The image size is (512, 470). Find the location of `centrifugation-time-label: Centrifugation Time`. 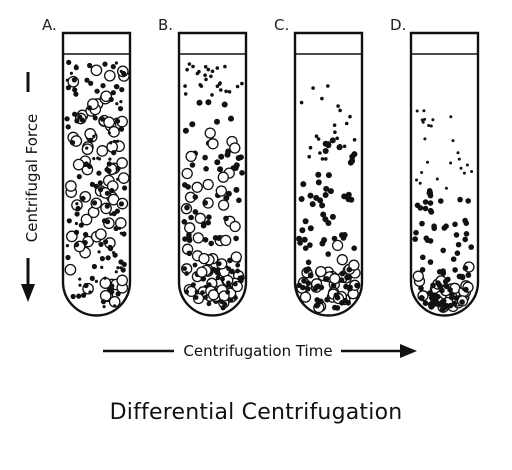

centrifugation-time-label: Centrifugation Time is located at coordinates (257, 351).